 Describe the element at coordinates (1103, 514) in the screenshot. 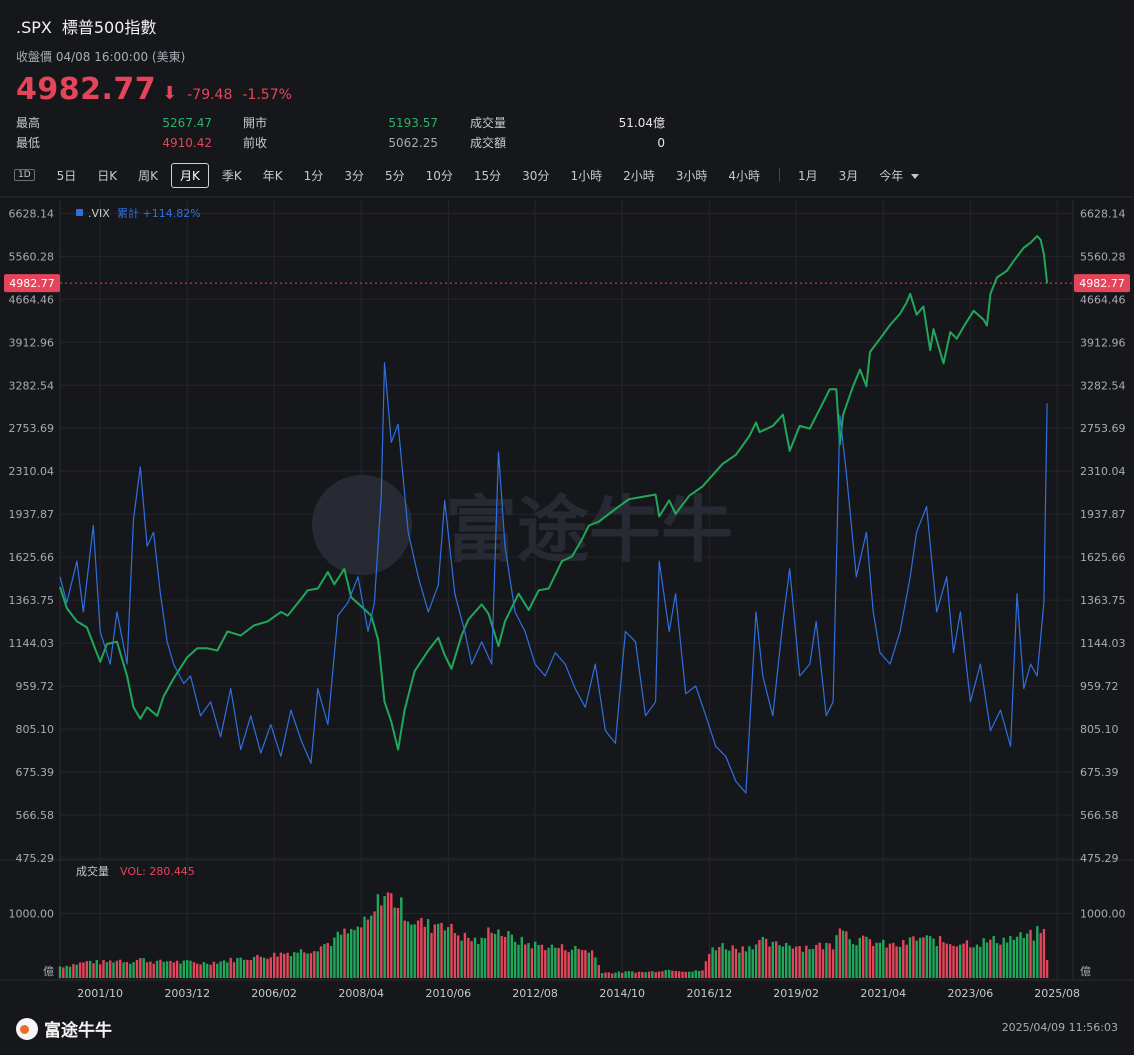

I see `y-tick-label-right: 1937.87` at that location.